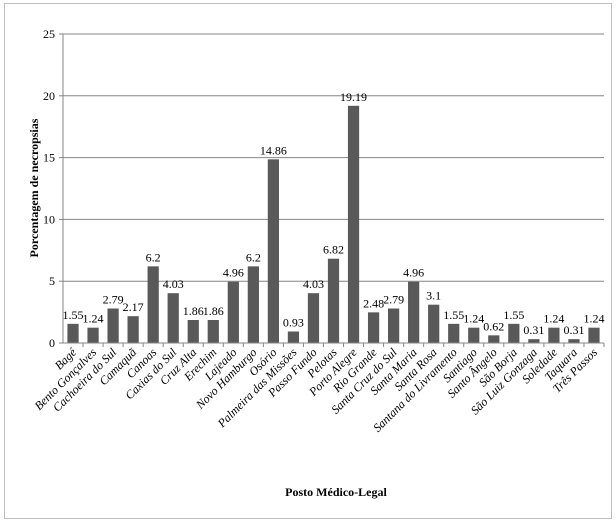  Describe the element at coordinates (336, 492) in the screenshot. I see `x-axis-title: Posto Médico-Legal` at that location.